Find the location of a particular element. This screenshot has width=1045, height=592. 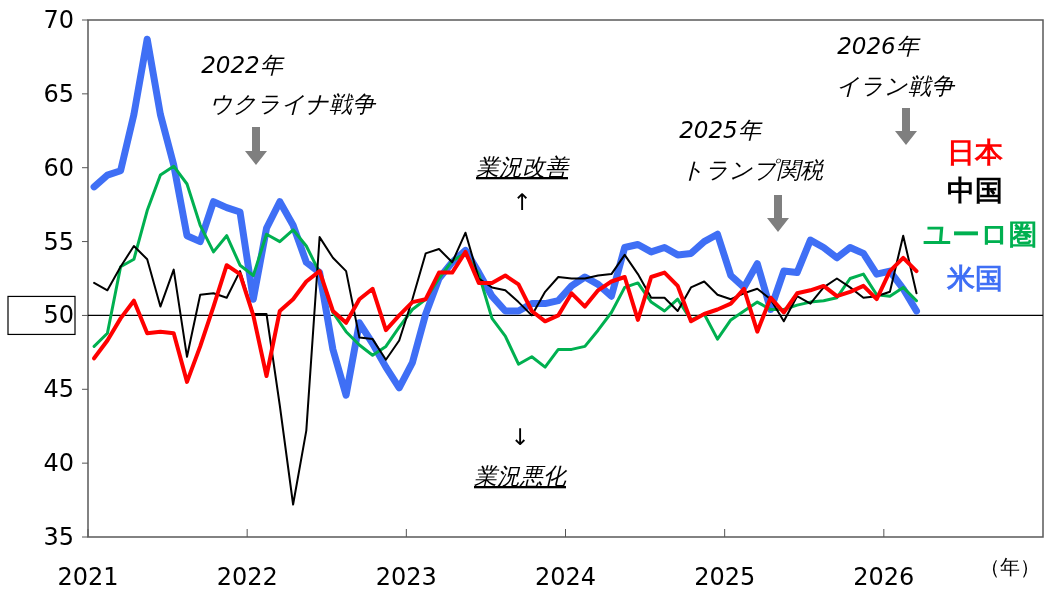

y-tick-label: 65 is located at coordinates (58, 93).